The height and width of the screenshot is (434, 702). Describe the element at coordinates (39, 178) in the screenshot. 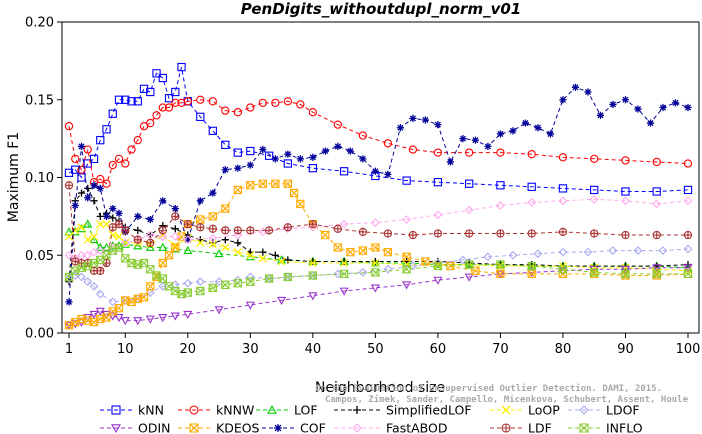

I see `y-tick-label: 0.10` at that location.